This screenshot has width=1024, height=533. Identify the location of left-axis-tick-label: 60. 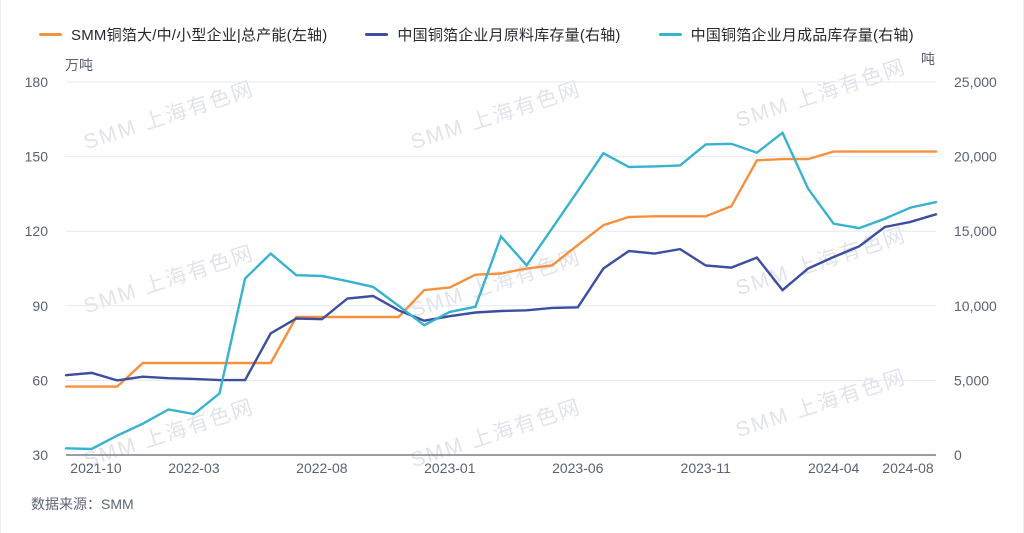
(40, 380).